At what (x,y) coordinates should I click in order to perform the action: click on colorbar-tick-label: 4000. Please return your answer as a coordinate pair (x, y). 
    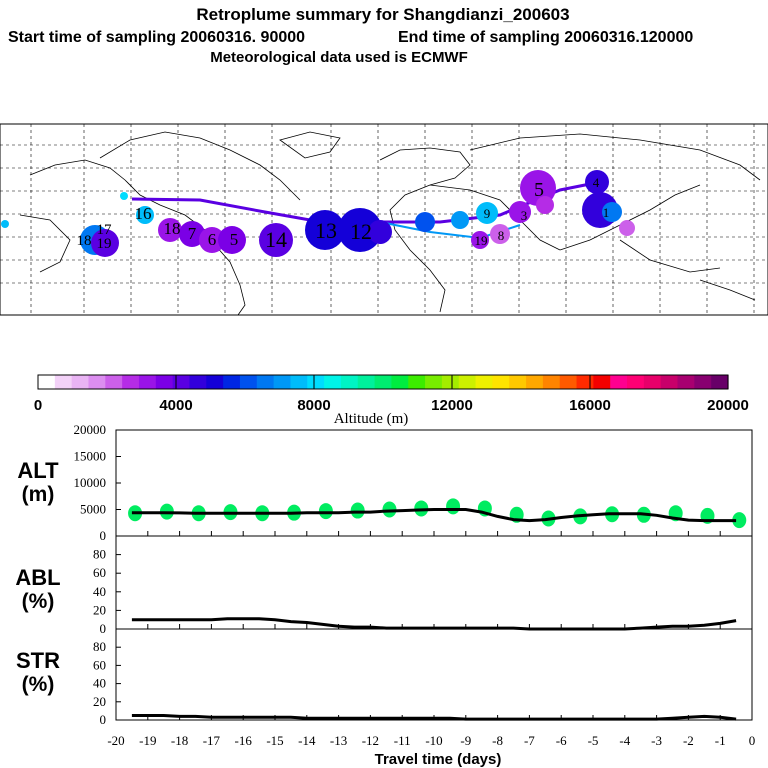
    Looking at the image, I should click on (175, 405).